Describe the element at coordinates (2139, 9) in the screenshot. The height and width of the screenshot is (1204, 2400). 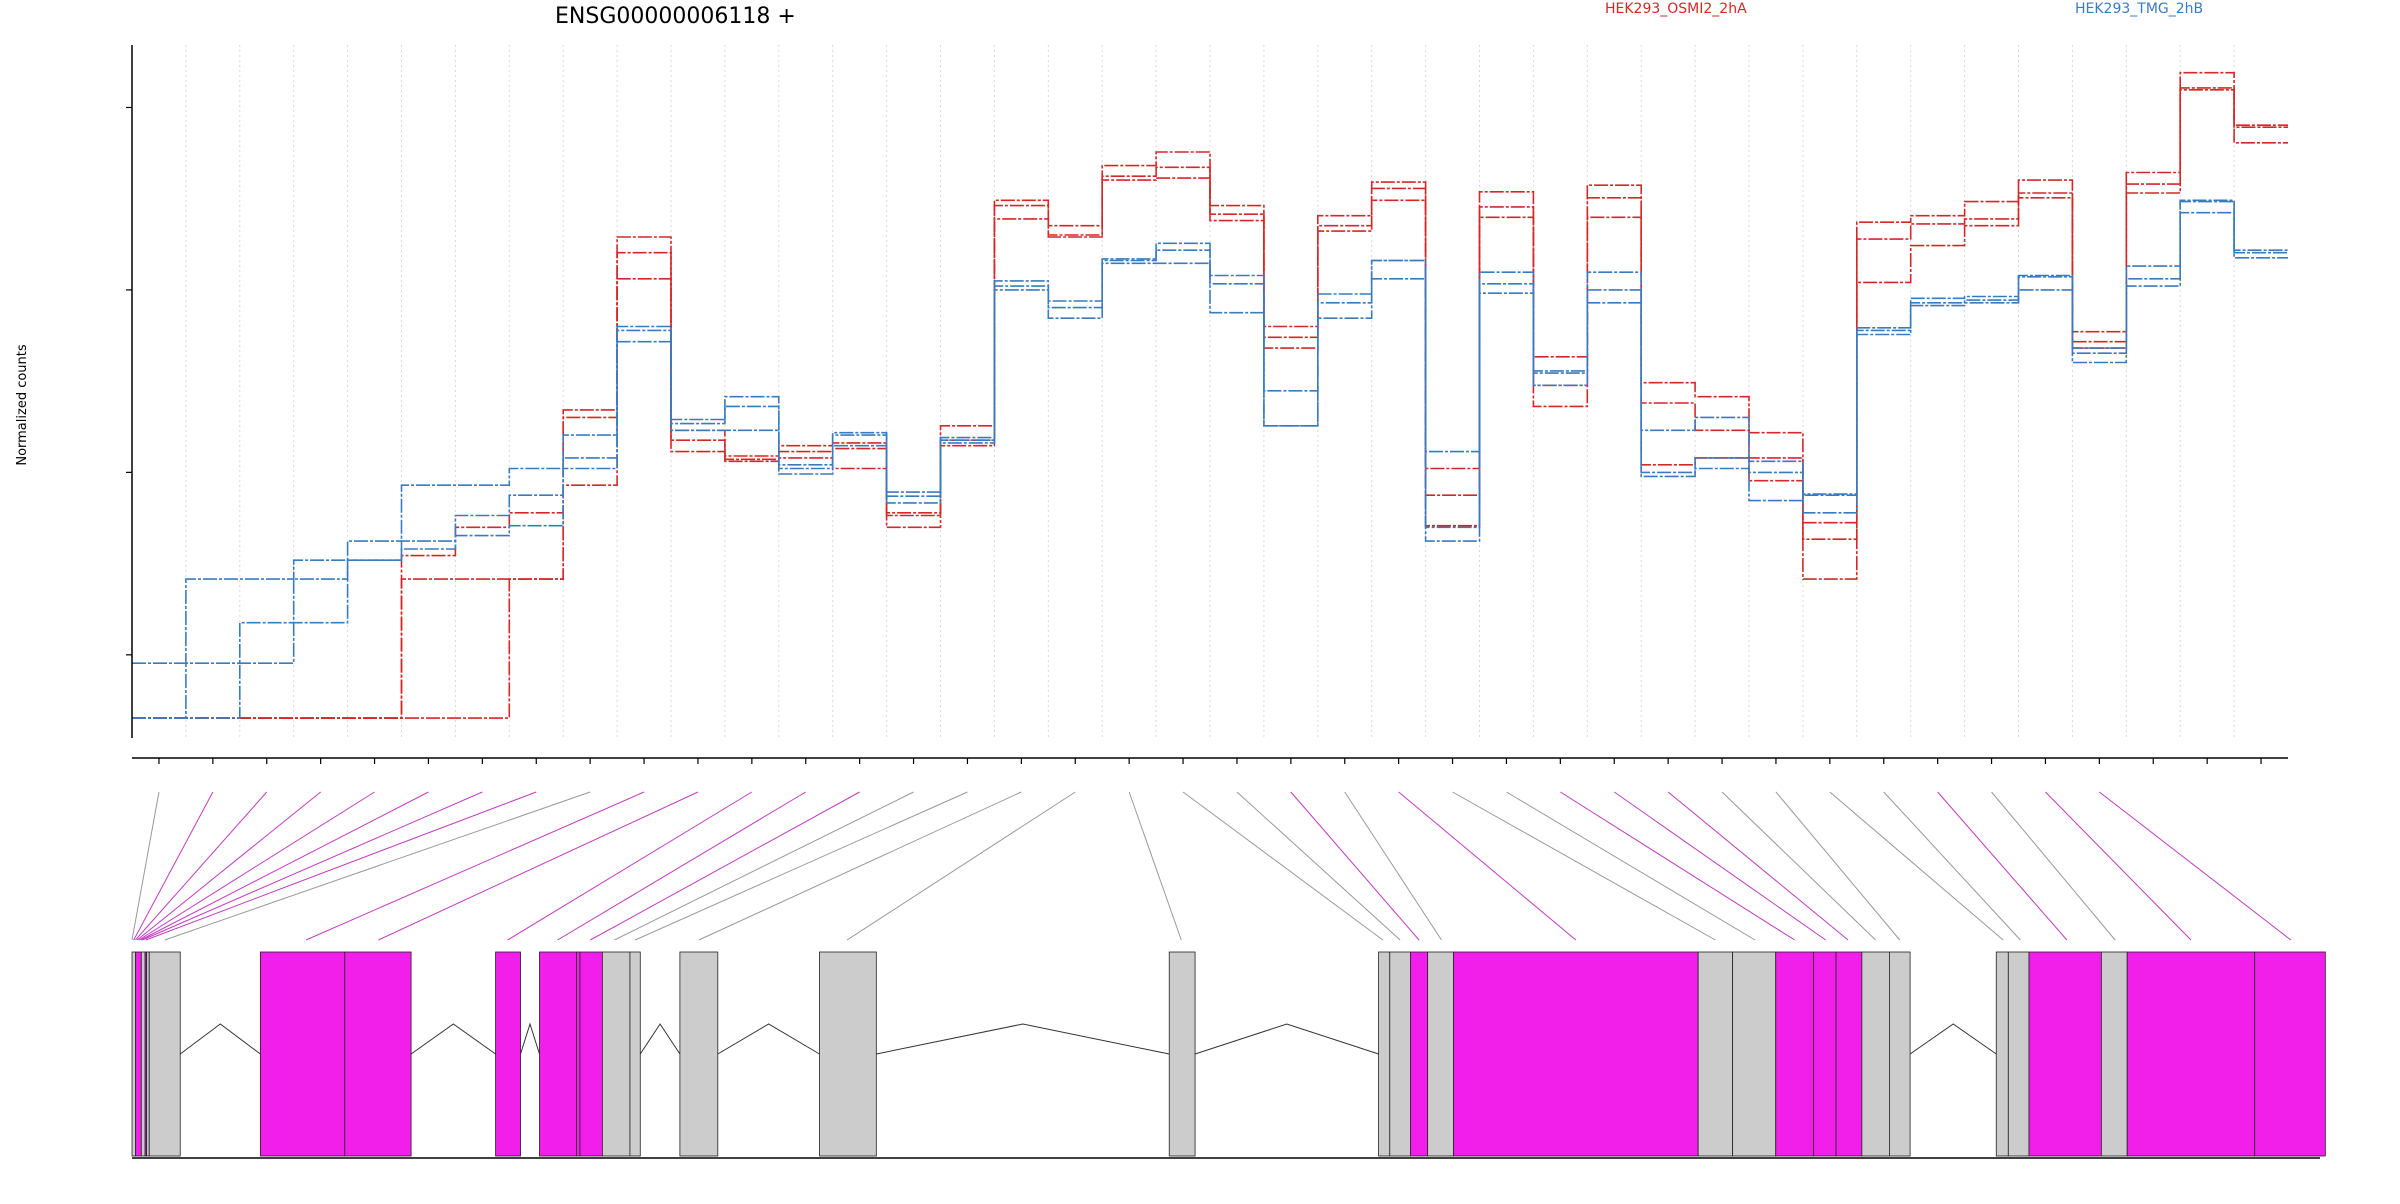
I see `legend-label-tmg: HEK293_TMG_2hB` at that location.